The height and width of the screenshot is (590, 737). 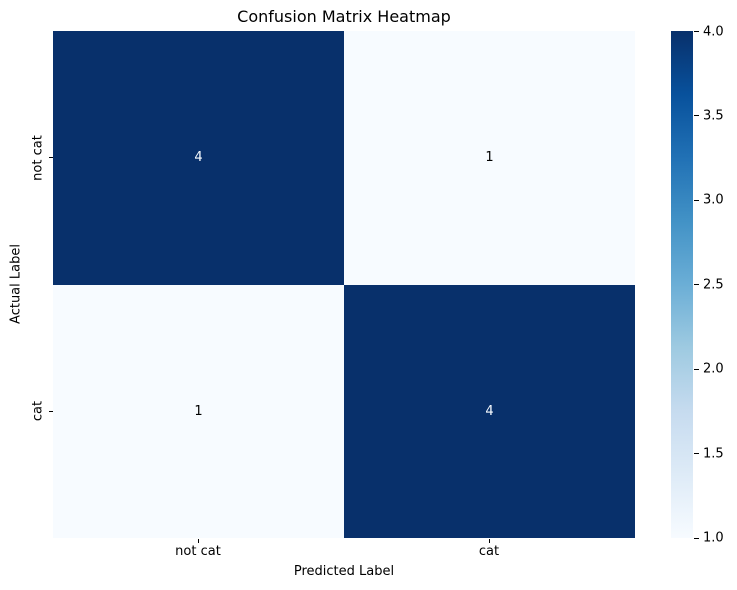 I want to click on colorbar-tick-label: 4.0, so click(x=713, y=32).